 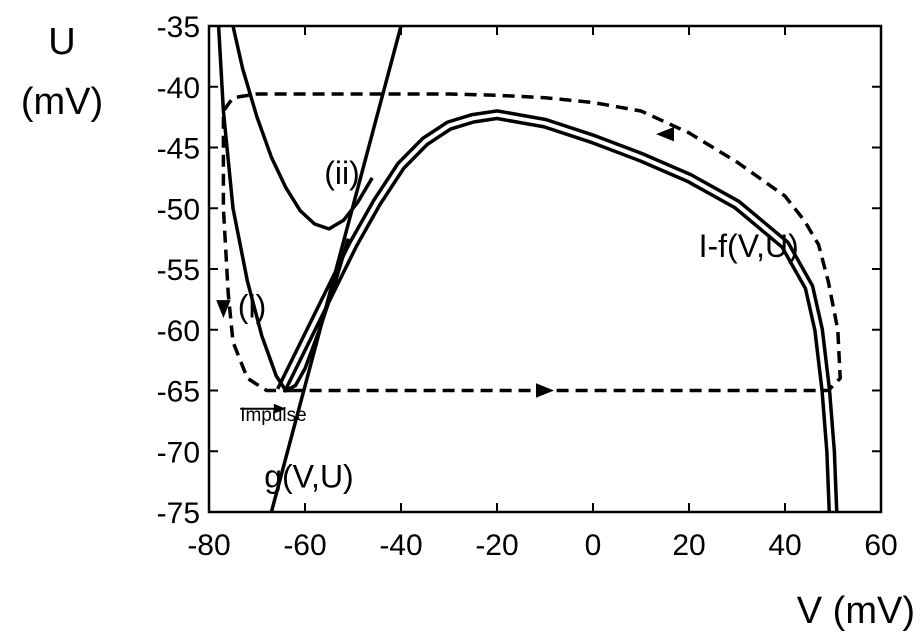 I want to click on y-tick-label: -40, so click(x=178, y=88).